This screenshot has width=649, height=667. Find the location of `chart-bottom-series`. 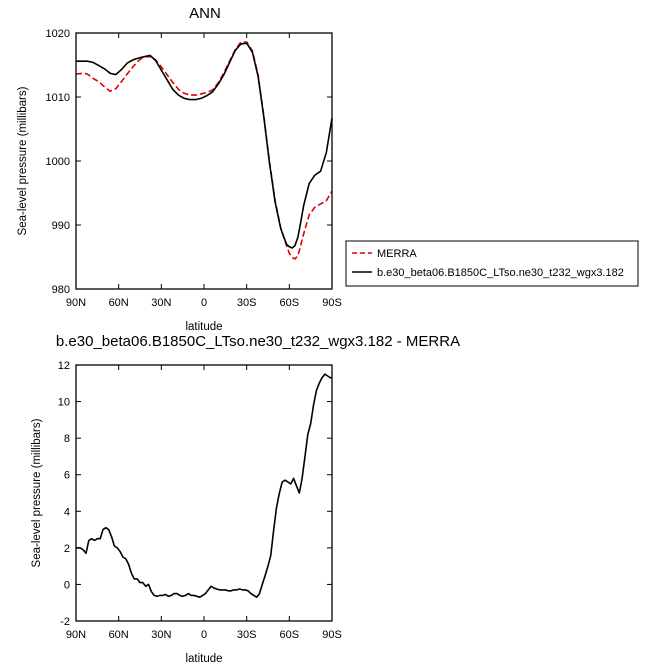

chart-bottom-series is located at coordinates (204, 486).